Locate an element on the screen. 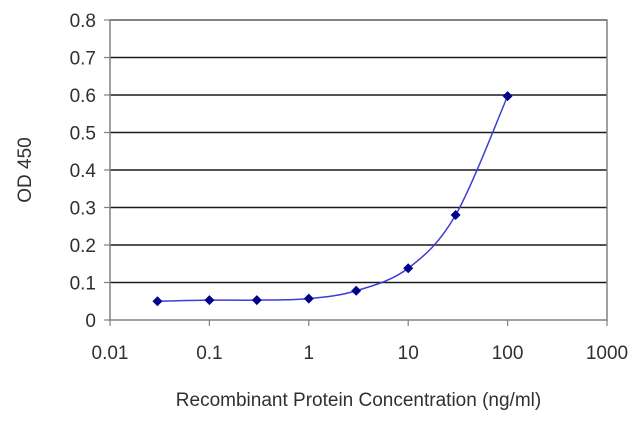 This screenshot has width=640, height=427. y-tick-label: 0.3 is located at coordinates (83, 209).